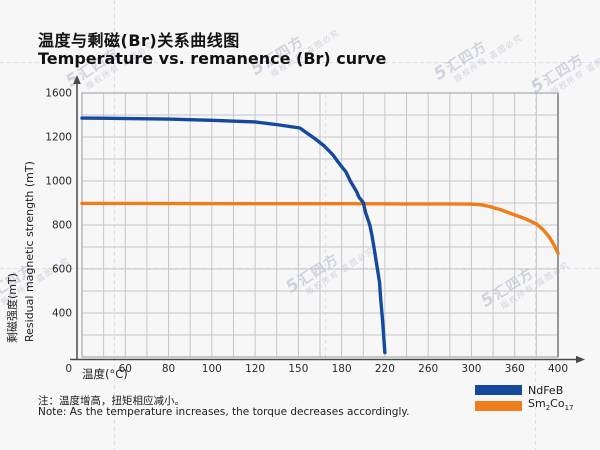  I want to click on svg-text: 0, so click(68, 369).